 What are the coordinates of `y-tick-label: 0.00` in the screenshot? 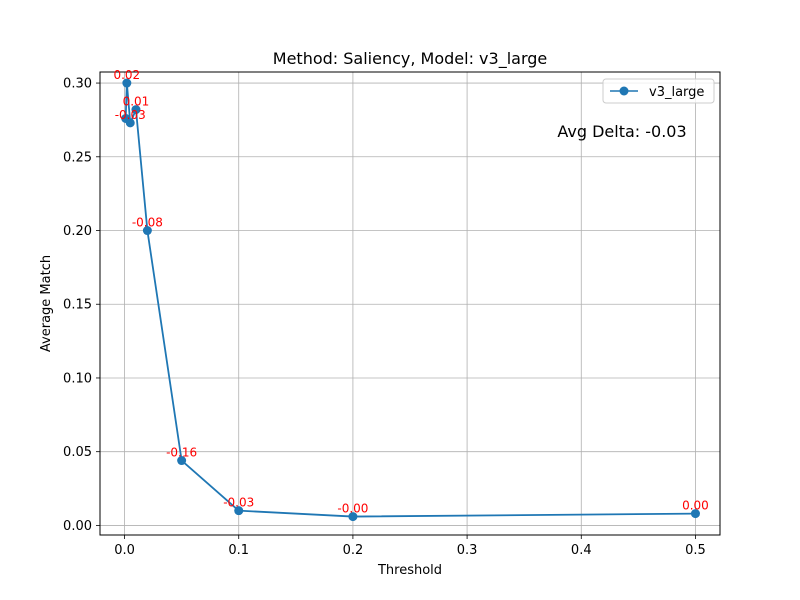 It's located at (77, 526).